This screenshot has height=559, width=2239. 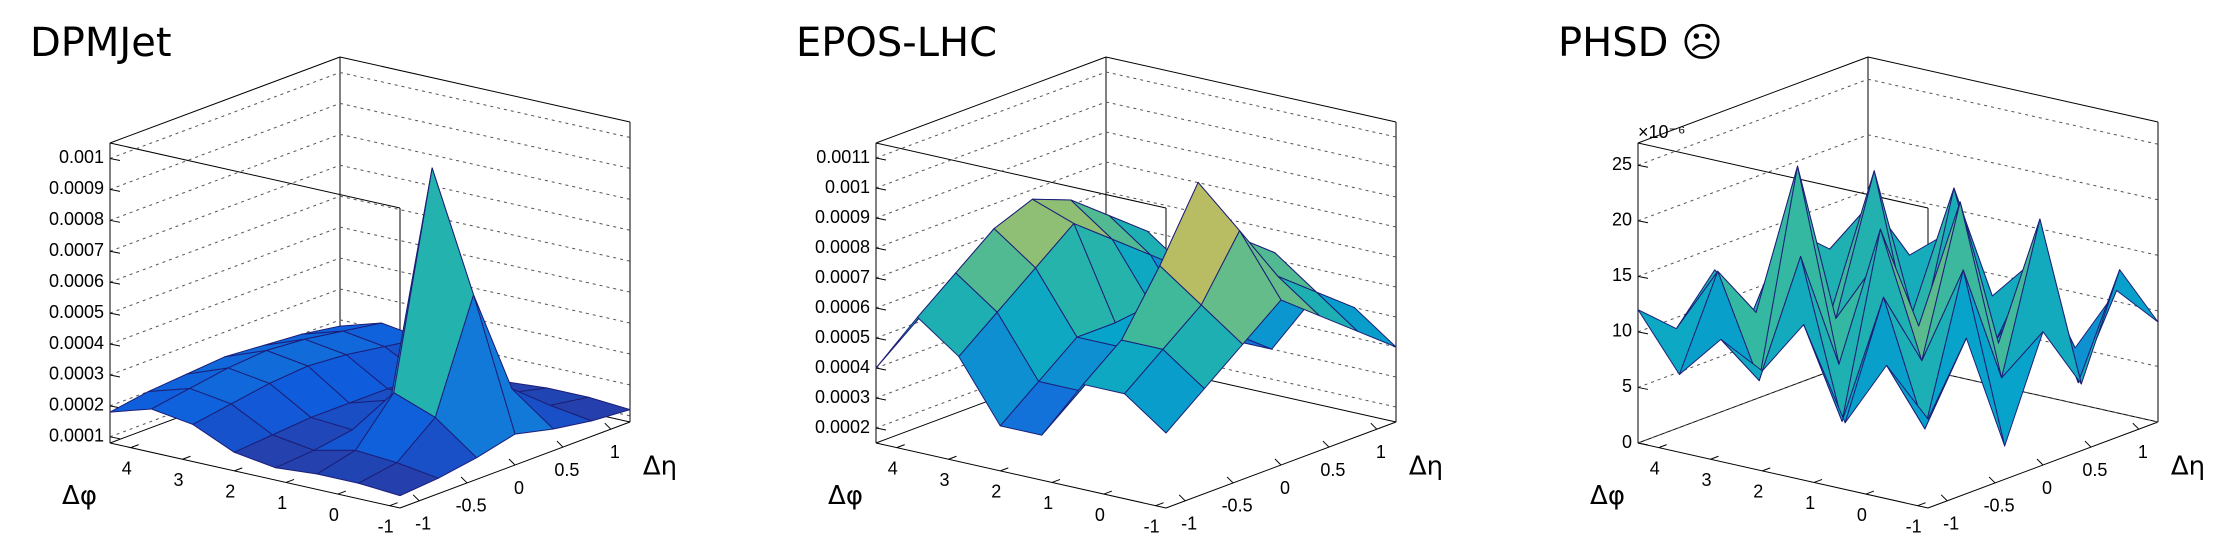 I want to click on z-tick-label: 0.0002, so click(x=842, y=427).